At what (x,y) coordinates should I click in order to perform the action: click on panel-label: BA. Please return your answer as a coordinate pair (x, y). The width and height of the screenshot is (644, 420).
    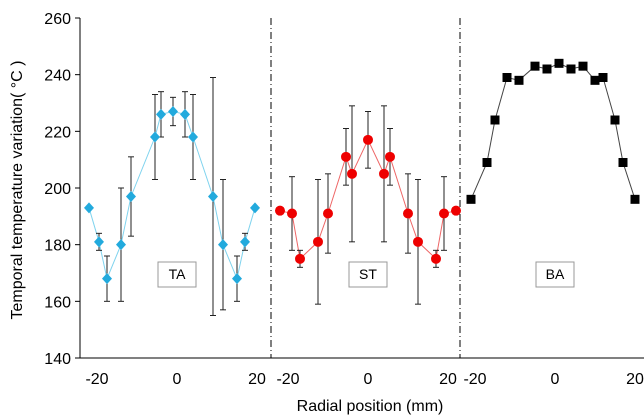
    Looking at the image, I should click on (555, 274).